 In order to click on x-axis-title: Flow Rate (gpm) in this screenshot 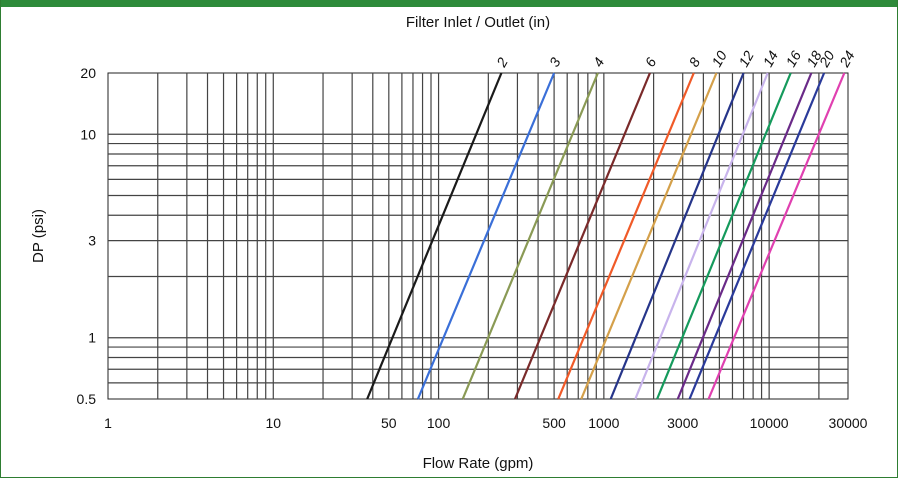, I will do `click(478, 463)`.